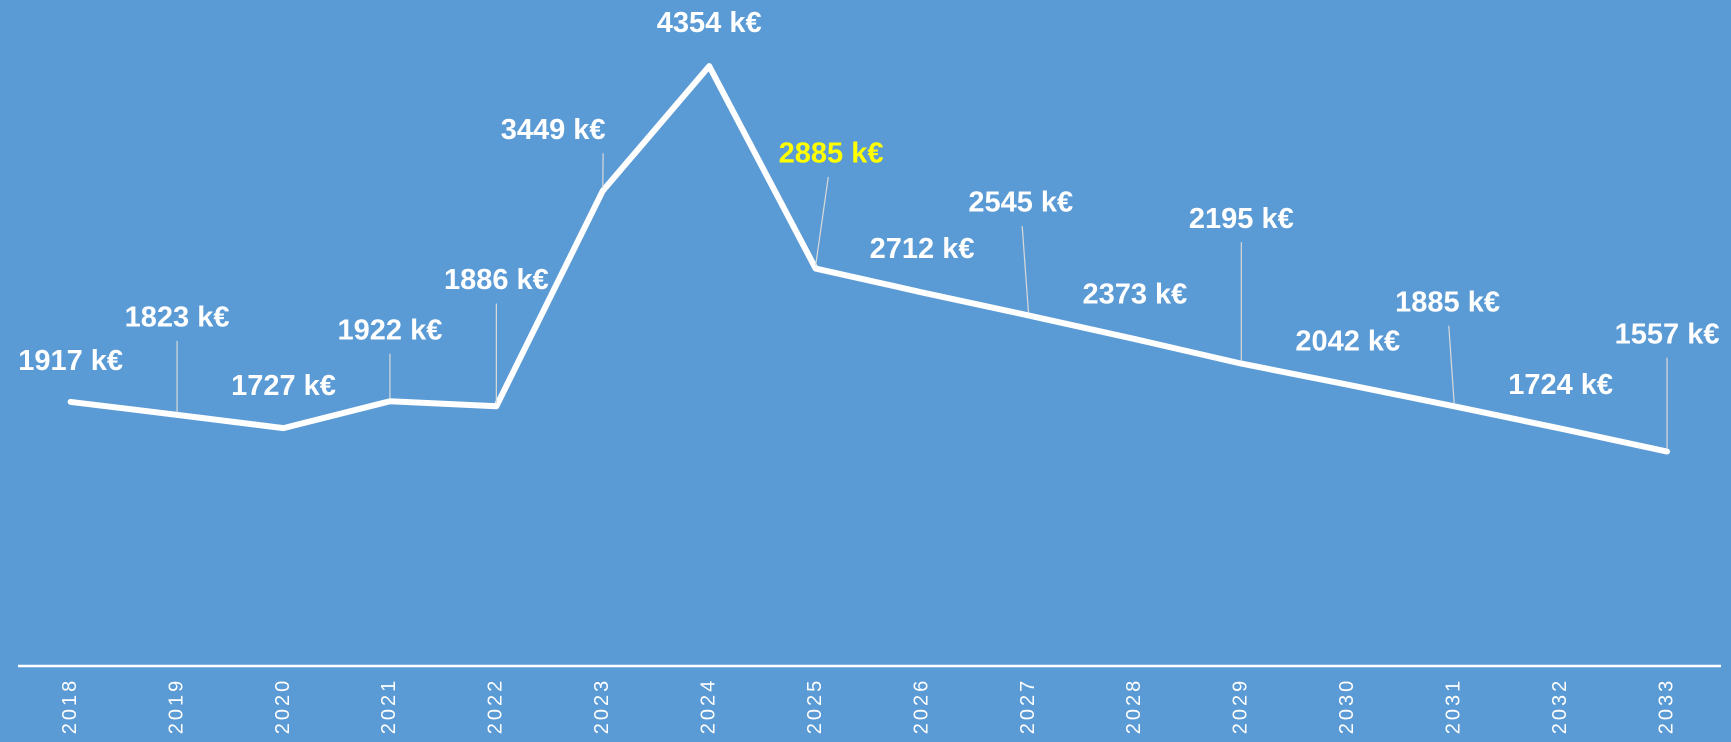  I want to click on x-tick-label: 2031, so click(1453, 706).